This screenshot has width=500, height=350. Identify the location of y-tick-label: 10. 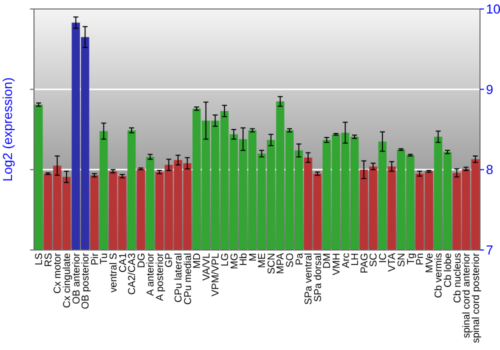
(493, 9).